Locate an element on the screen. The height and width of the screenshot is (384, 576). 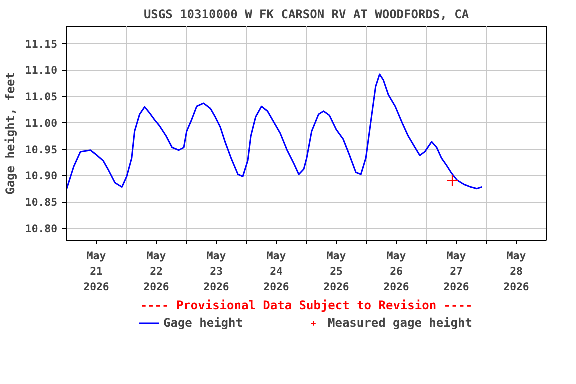
x-tick-label: May 21 2026 is located at coordinates (97, 272).